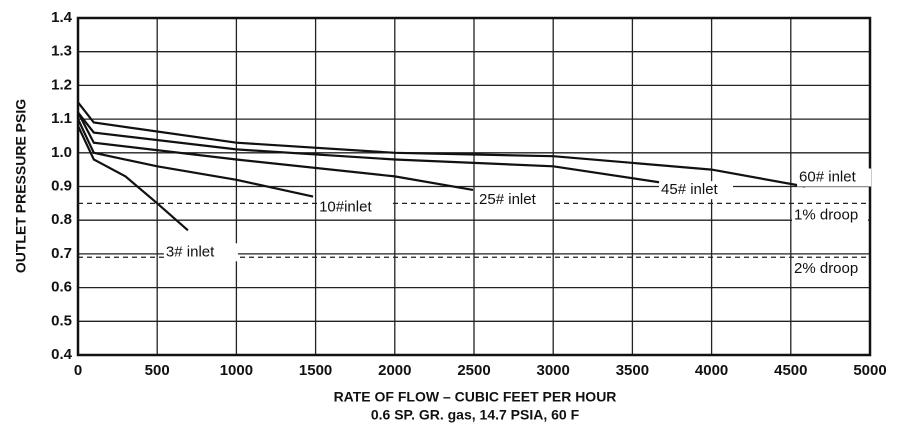 The image size is (910, 433). Describe the element at coordinates (690, 189) in the screenshot. I see `series-label: 45# inlet` at that location.